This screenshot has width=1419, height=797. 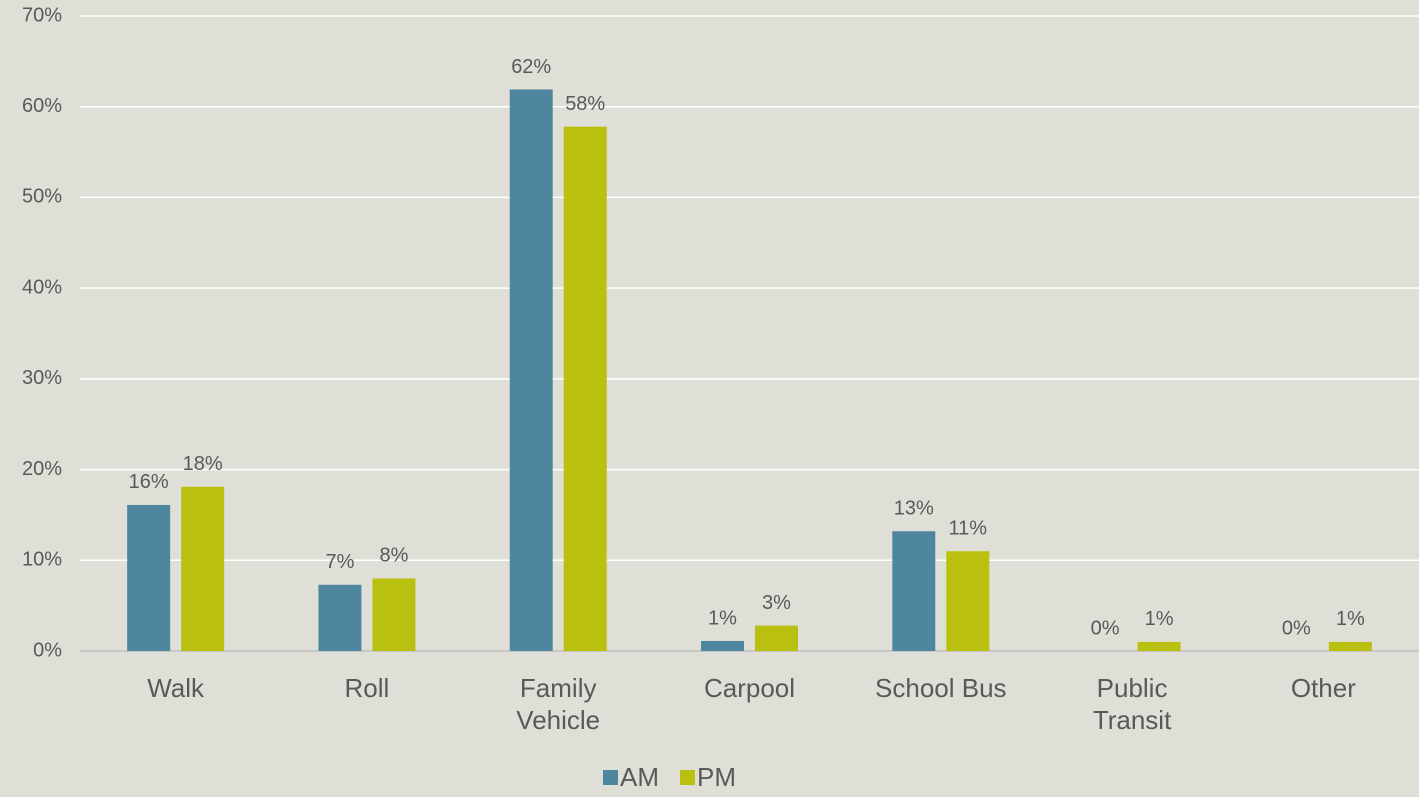 I want to click on legend-label: AM, so click(x=639, y=777).